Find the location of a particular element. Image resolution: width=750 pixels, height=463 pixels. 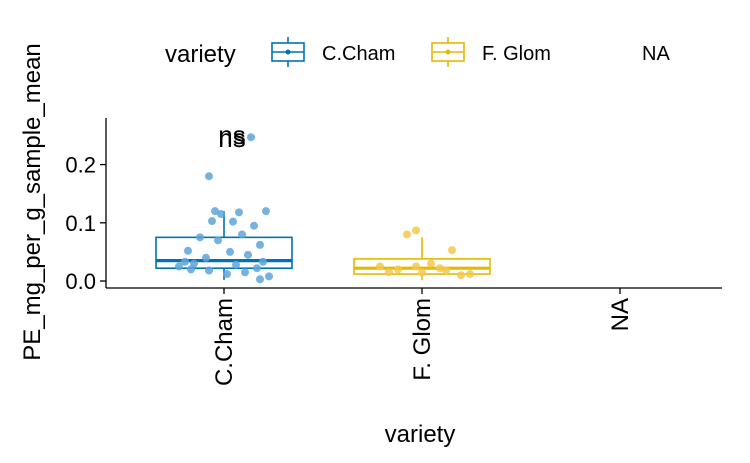

y-axis-label: PE_mg_per_g_sample_mean is located at coordinates (32, 202).